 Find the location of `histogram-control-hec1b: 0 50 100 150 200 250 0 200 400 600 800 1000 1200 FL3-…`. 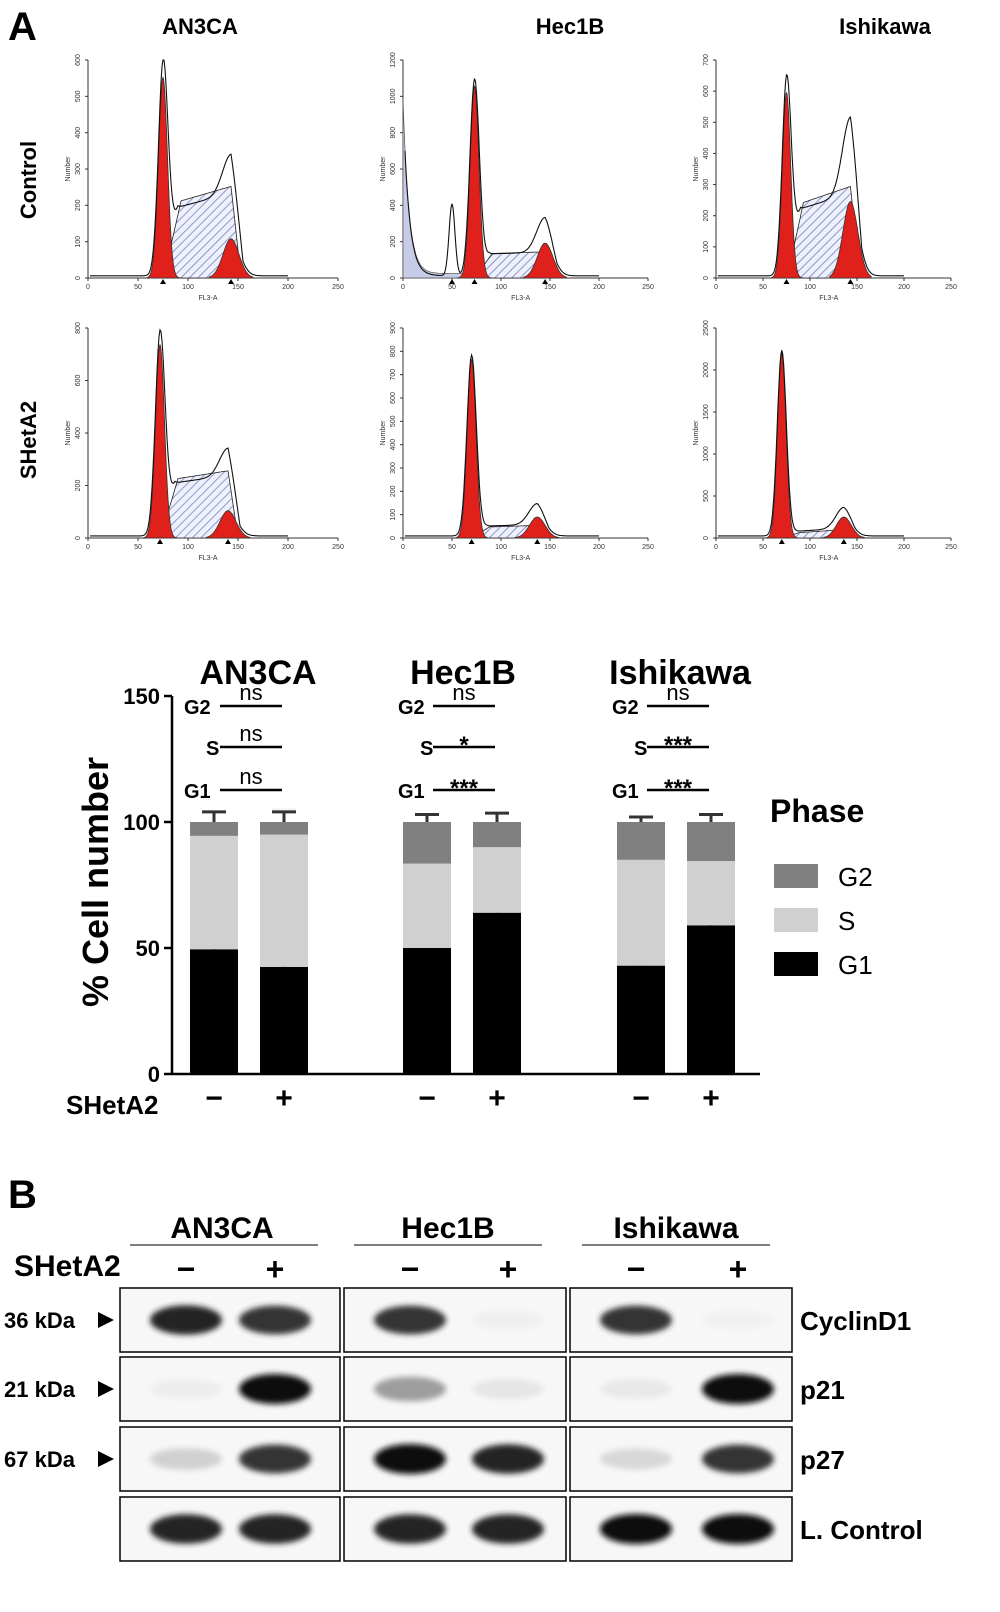

histogram-control-hec1b: 0 50 100 150 200 250 0 200 400 600 800 1000 1200 FL3-… is located at coordinates (517, 177).